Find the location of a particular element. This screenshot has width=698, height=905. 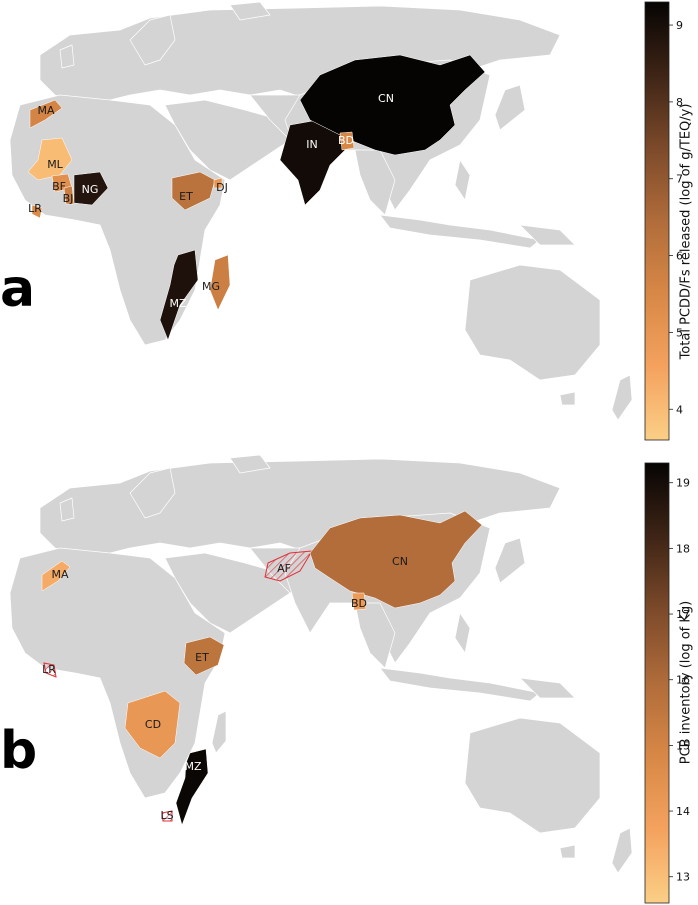

country-label-CD: CD is located at coordinates (153, 724).